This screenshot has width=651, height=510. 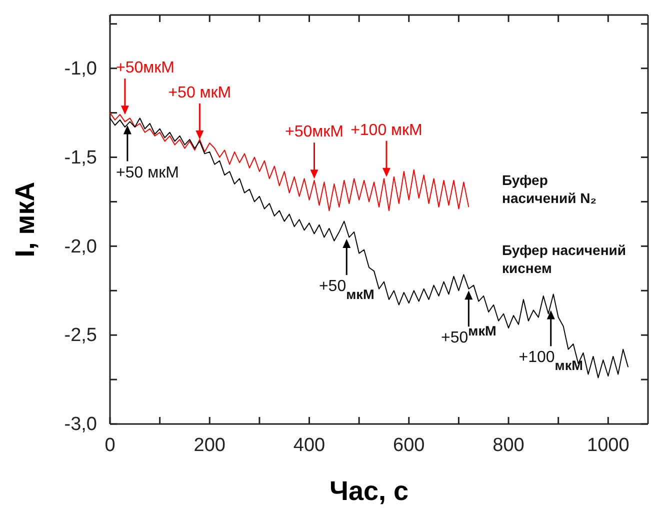 What do you see at coordinates (550, 361) in the screenshot?
I see `annotation: +100$_{мкМ}$` at bounding box center [550, 361].